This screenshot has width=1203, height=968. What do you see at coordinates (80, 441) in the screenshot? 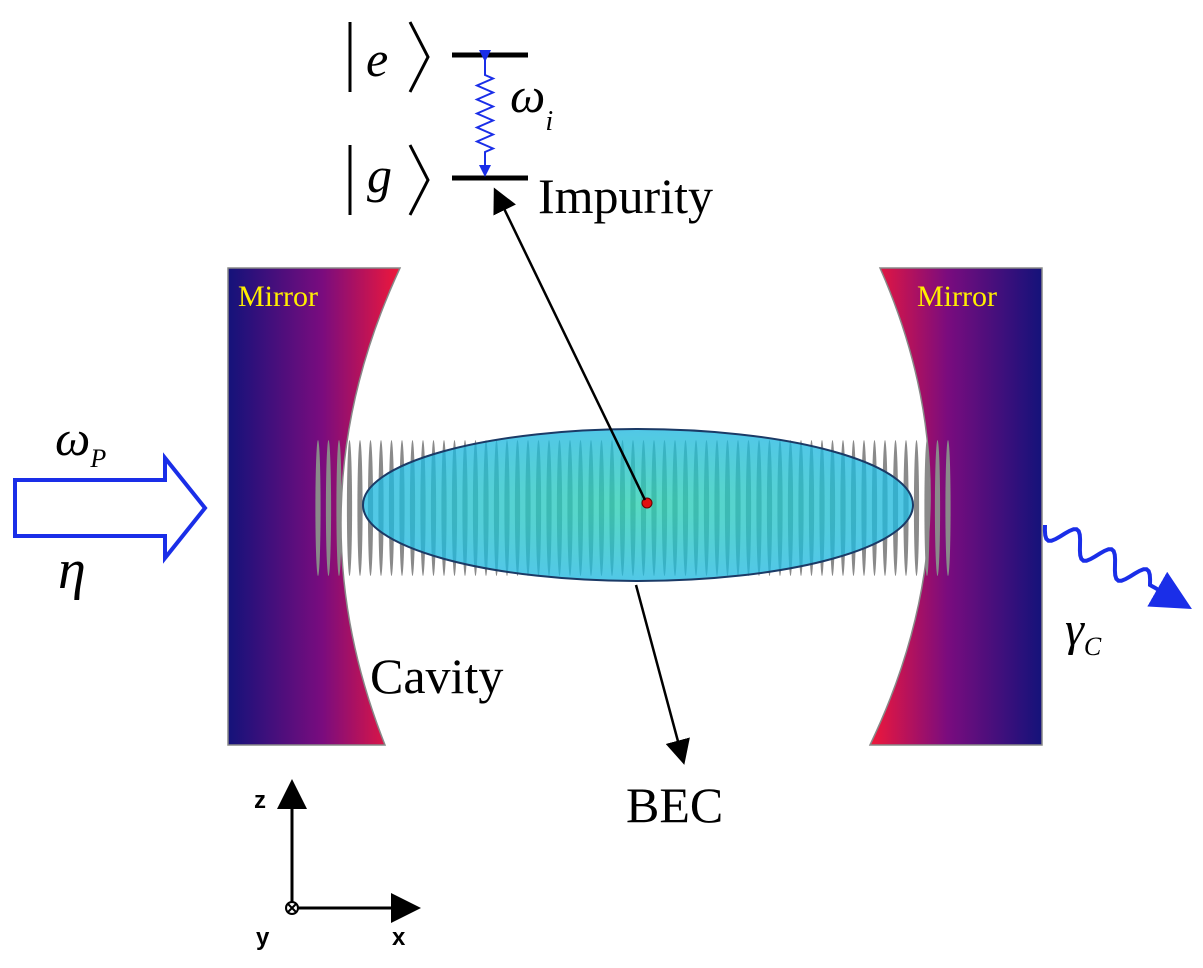
I see `pump-frequency: ωP` at bounding box center [80, 441].